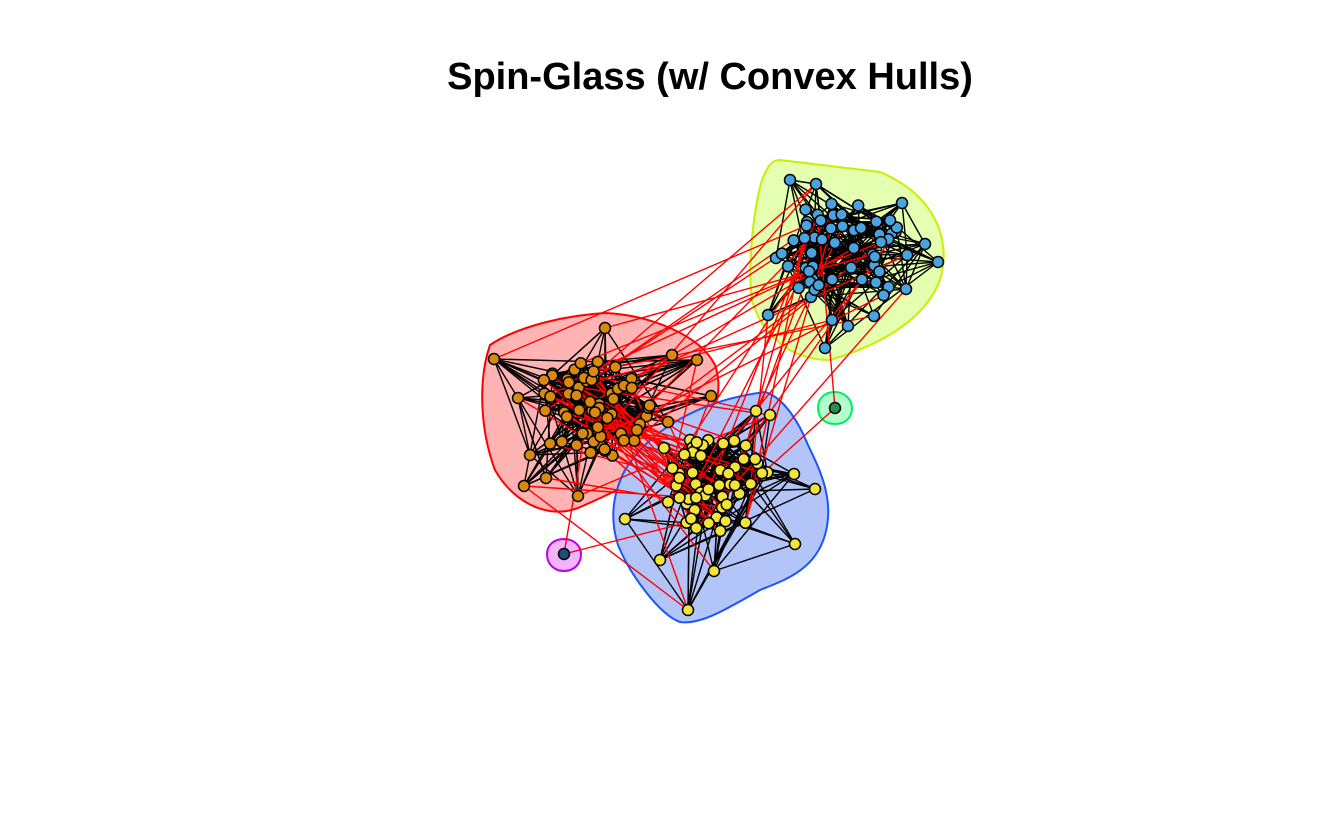 The image size is (1344, 830). What do you see at coordinates (710, 77) in the screenshot?
I see `chart-title: Spin-Glass (w/ Convex Hulls)` at bounding box center [710, 77].